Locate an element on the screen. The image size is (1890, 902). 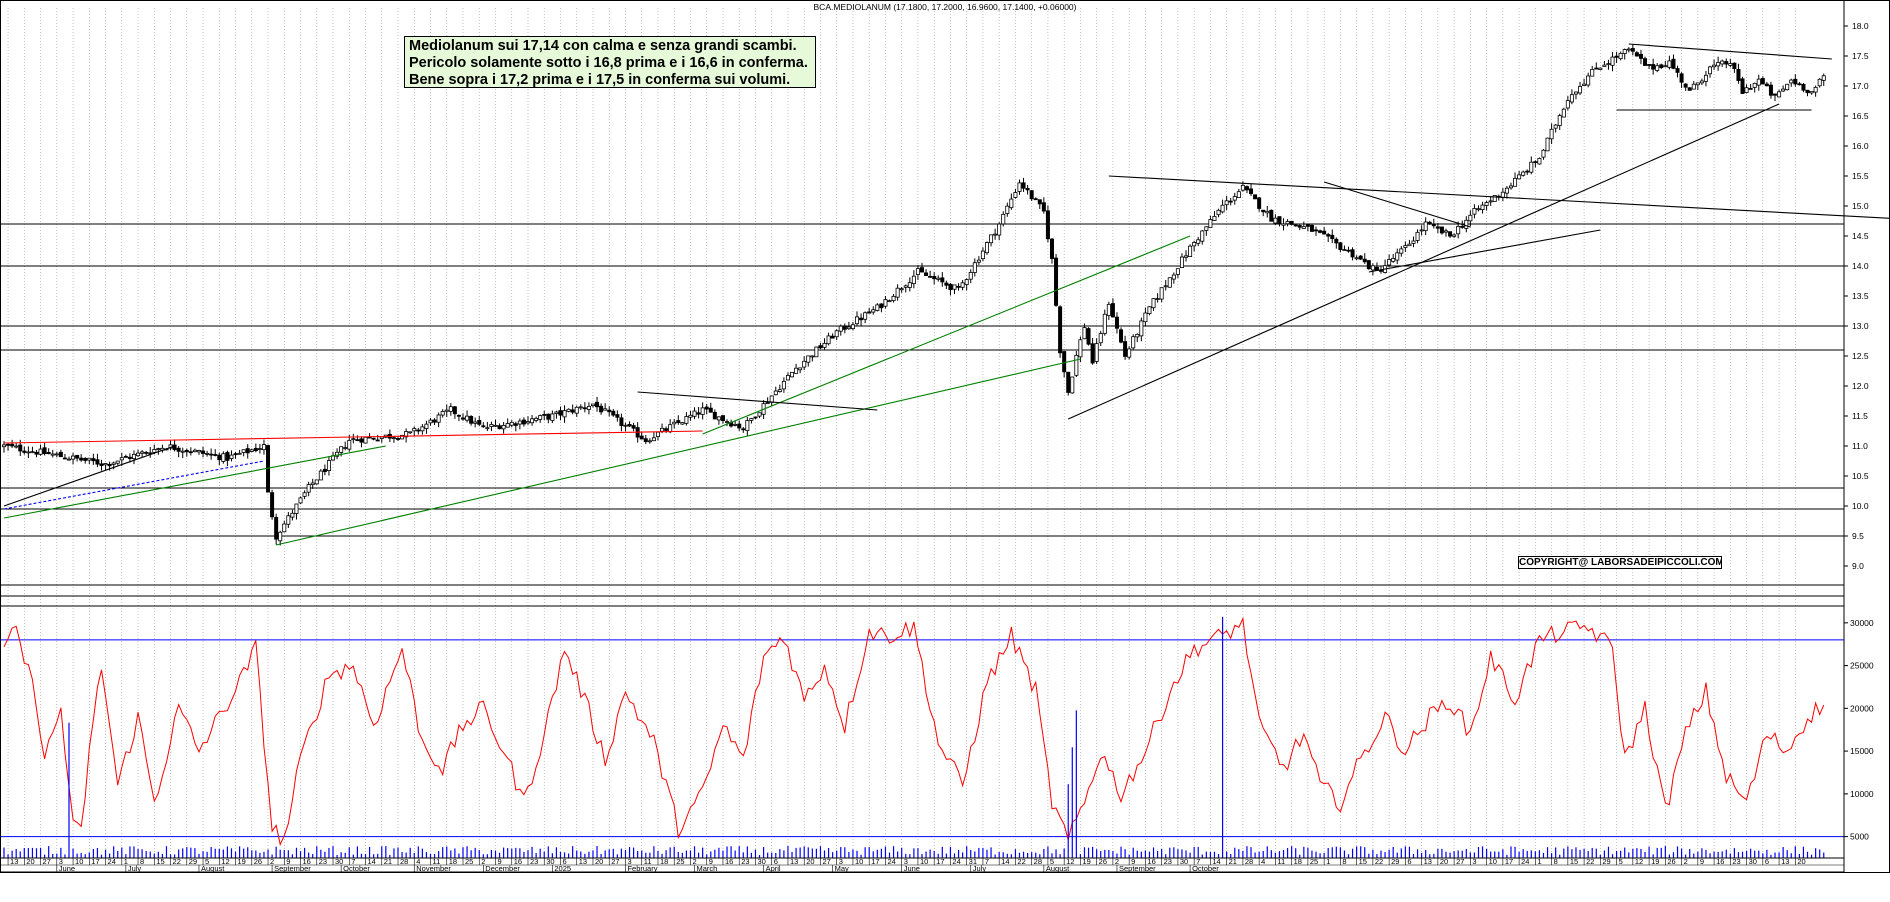
month-label: May is located at coordinates (842, 868).